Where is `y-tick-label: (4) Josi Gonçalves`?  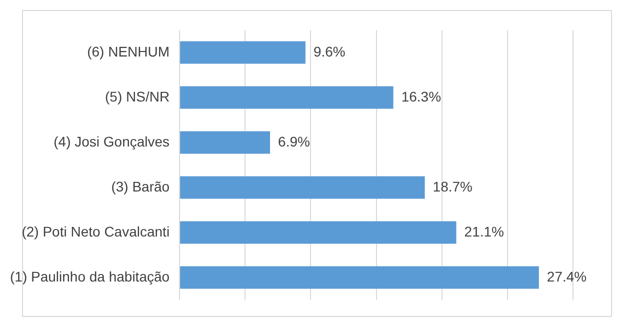 y-tick-label: (4) Josi Gonçalves is located at coordinates (112, 141).